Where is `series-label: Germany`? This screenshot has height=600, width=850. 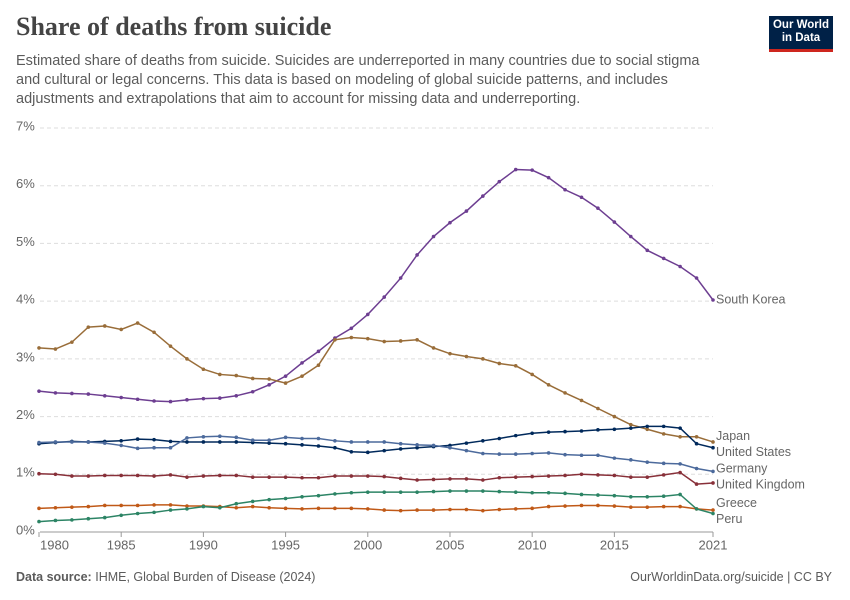
series-label: Germany is located at coordinates (742, 468).